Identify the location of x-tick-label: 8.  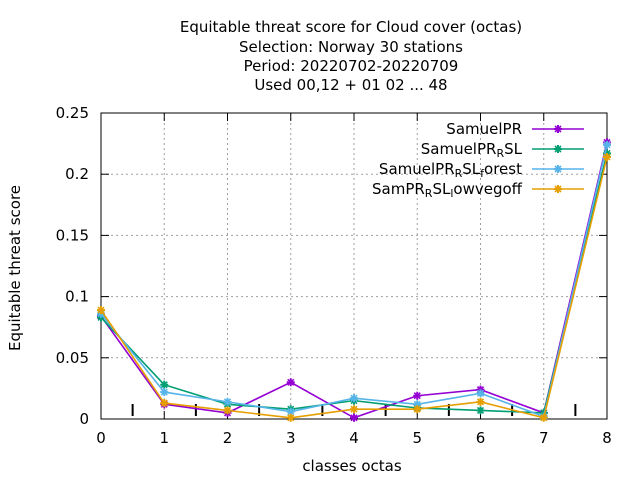
(607, 438).